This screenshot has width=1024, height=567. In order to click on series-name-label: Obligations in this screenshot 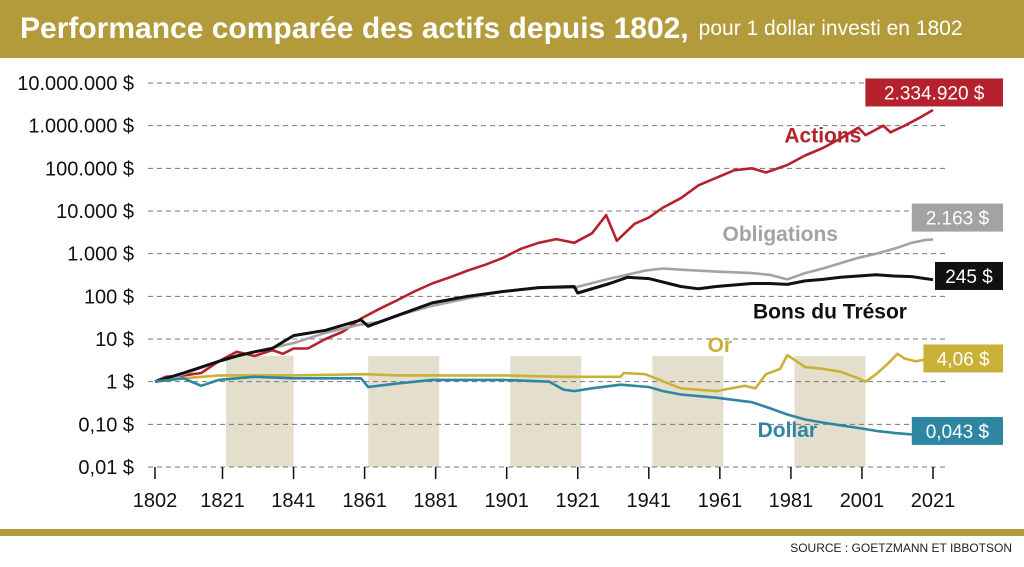, I will do `click(780, 234)`.